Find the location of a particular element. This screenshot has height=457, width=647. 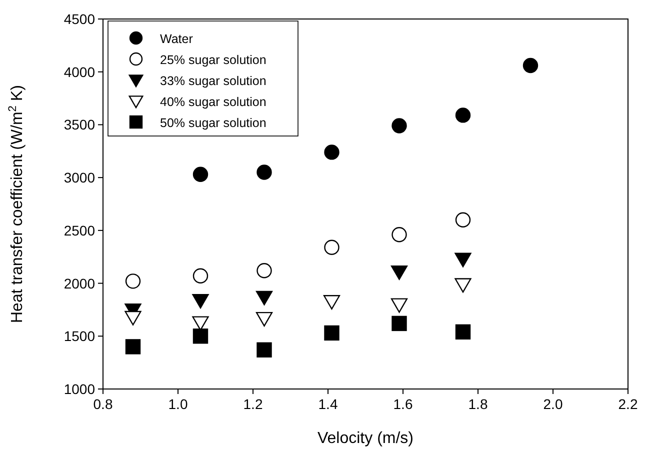

legend-label: 40% sugar solution is located at coordinates (213, 102).